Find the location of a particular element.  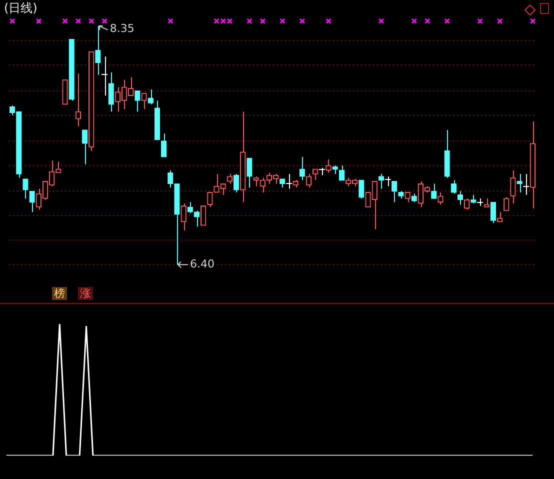

chart-title: (日线) is located at coordinates (21, 8).